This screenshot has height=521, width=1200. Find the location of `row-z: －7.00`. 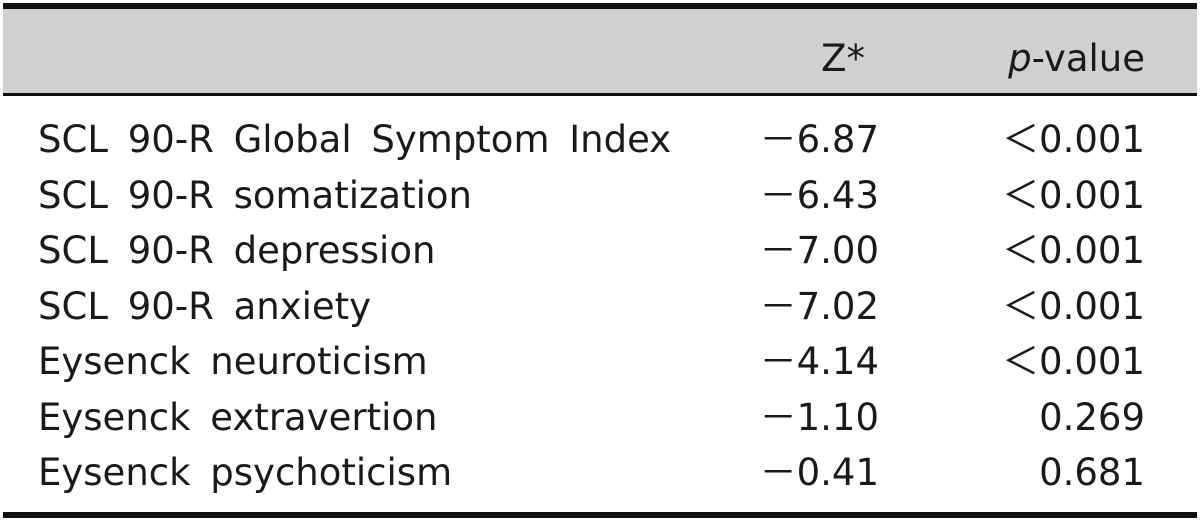

row-z: －7.00 is located at coordinates (819, 250).